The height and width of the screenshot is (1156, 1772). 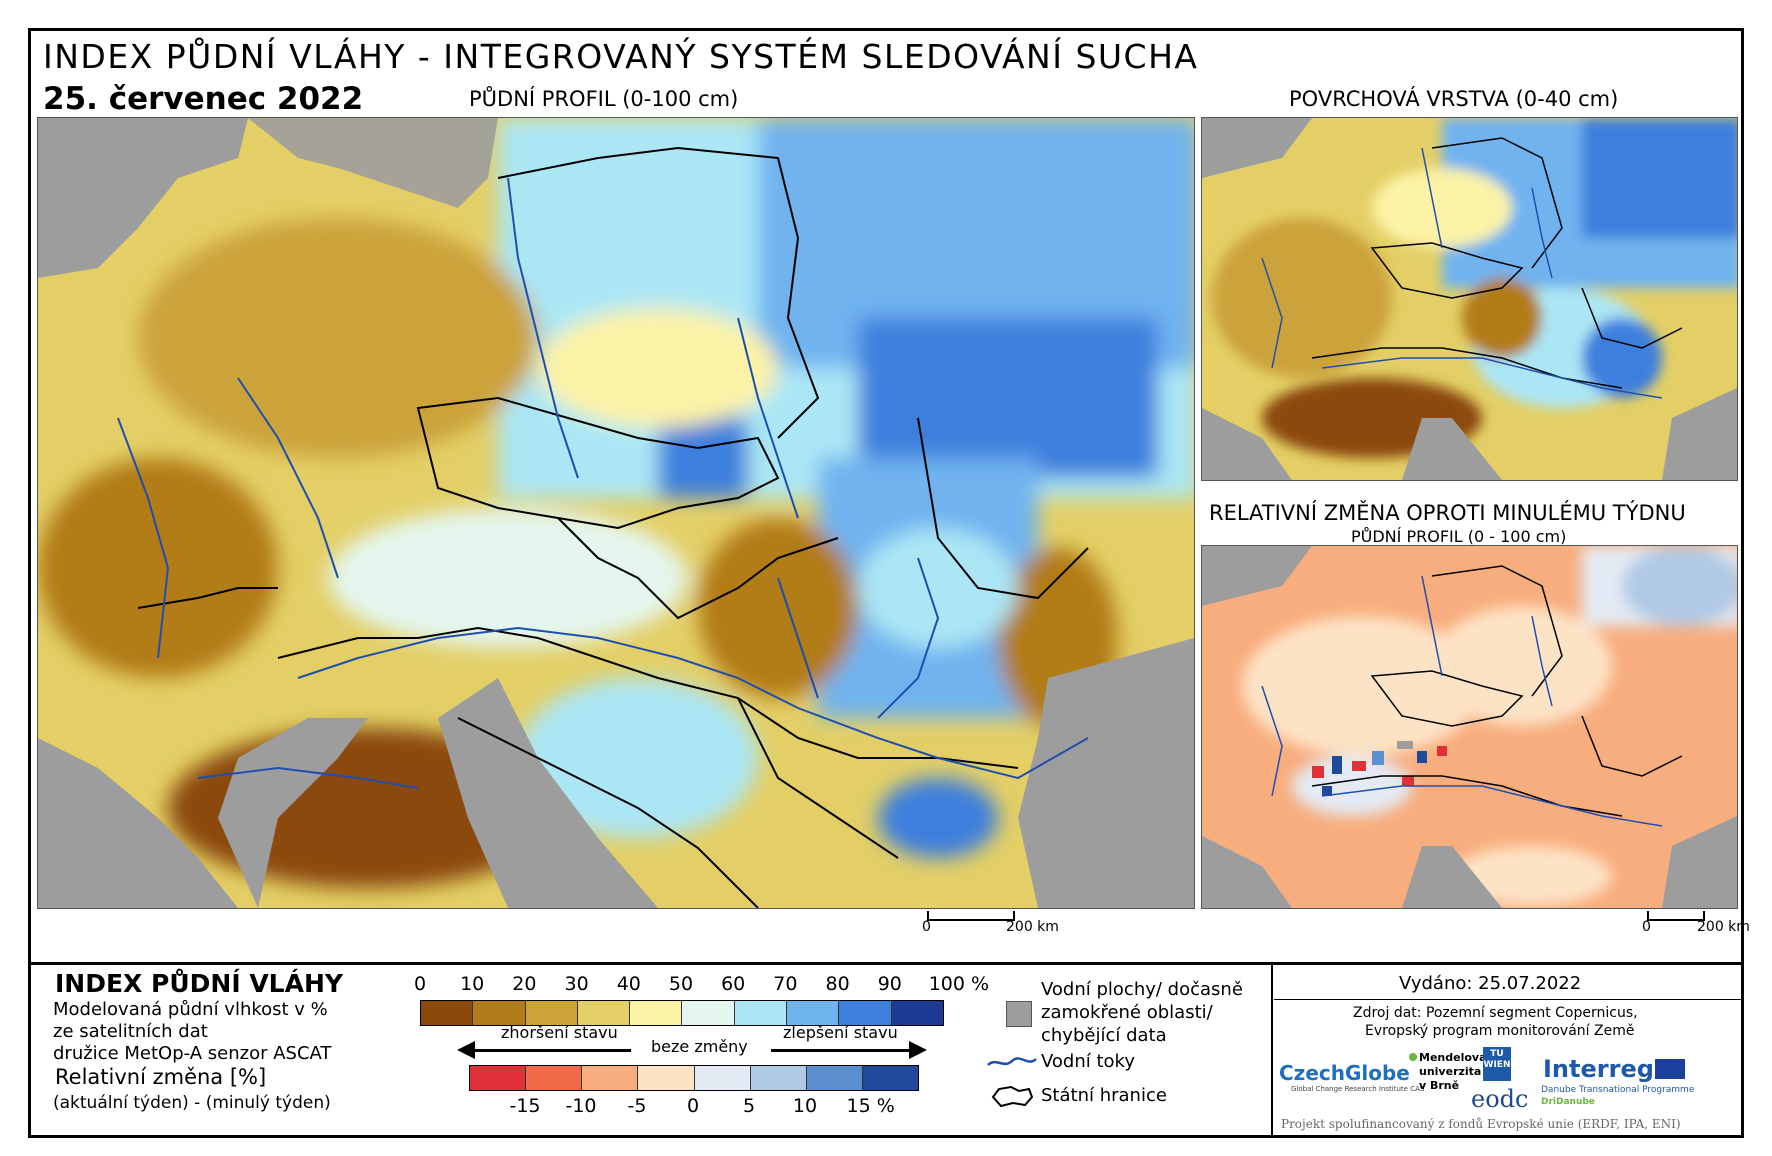 I want to click on change-tick-3: 0, so click(x=693, y=1106).